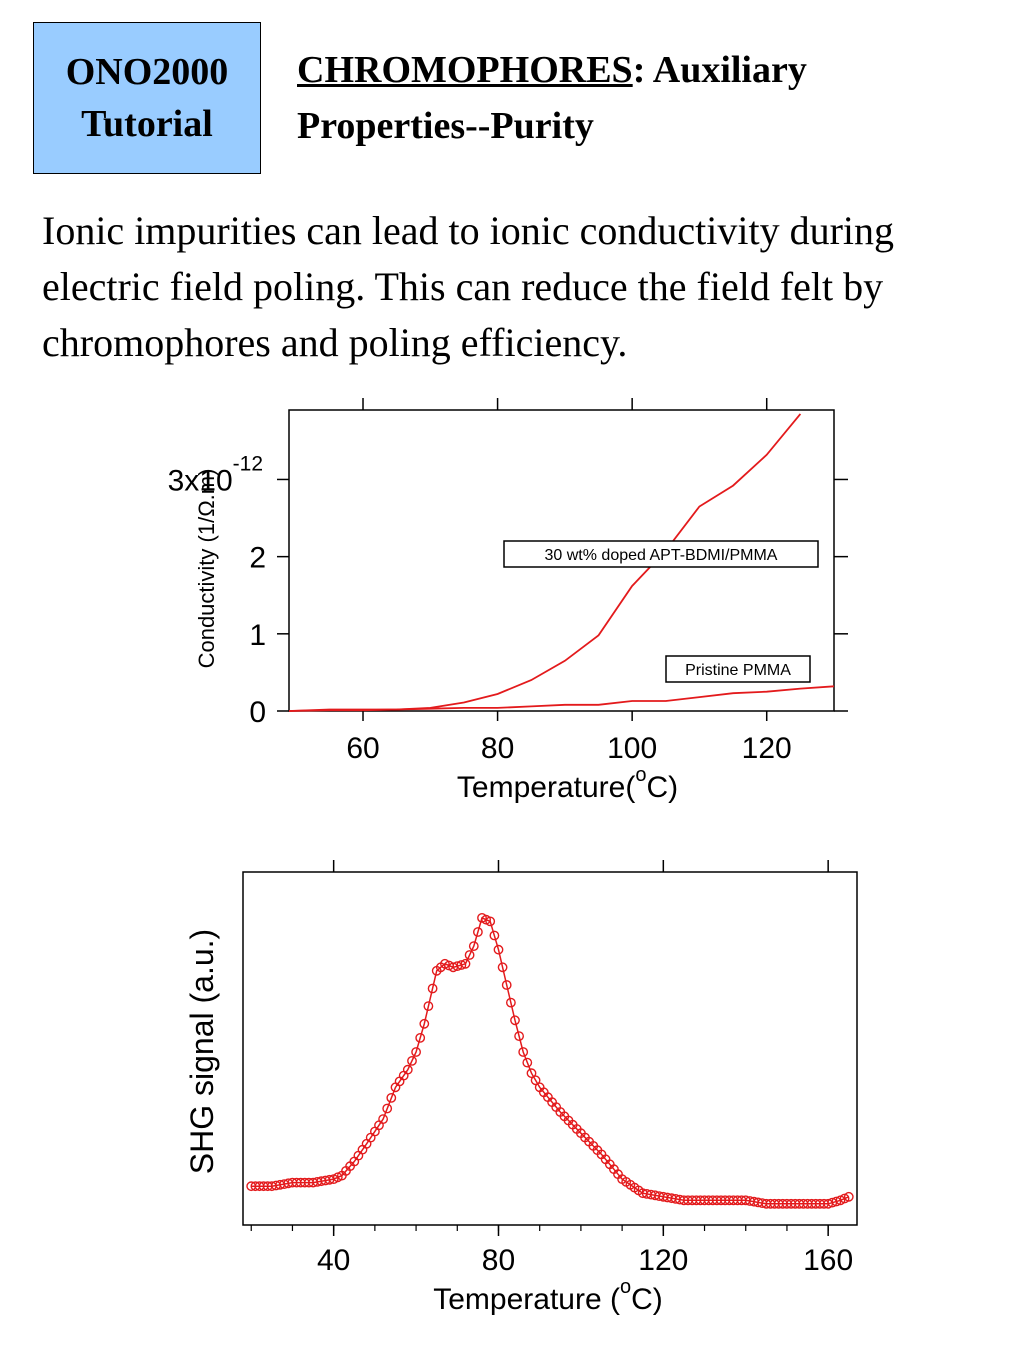 The height and width of the screenshot is (1365, 1024). I want to click on conductivity-series, so click(561, 562).